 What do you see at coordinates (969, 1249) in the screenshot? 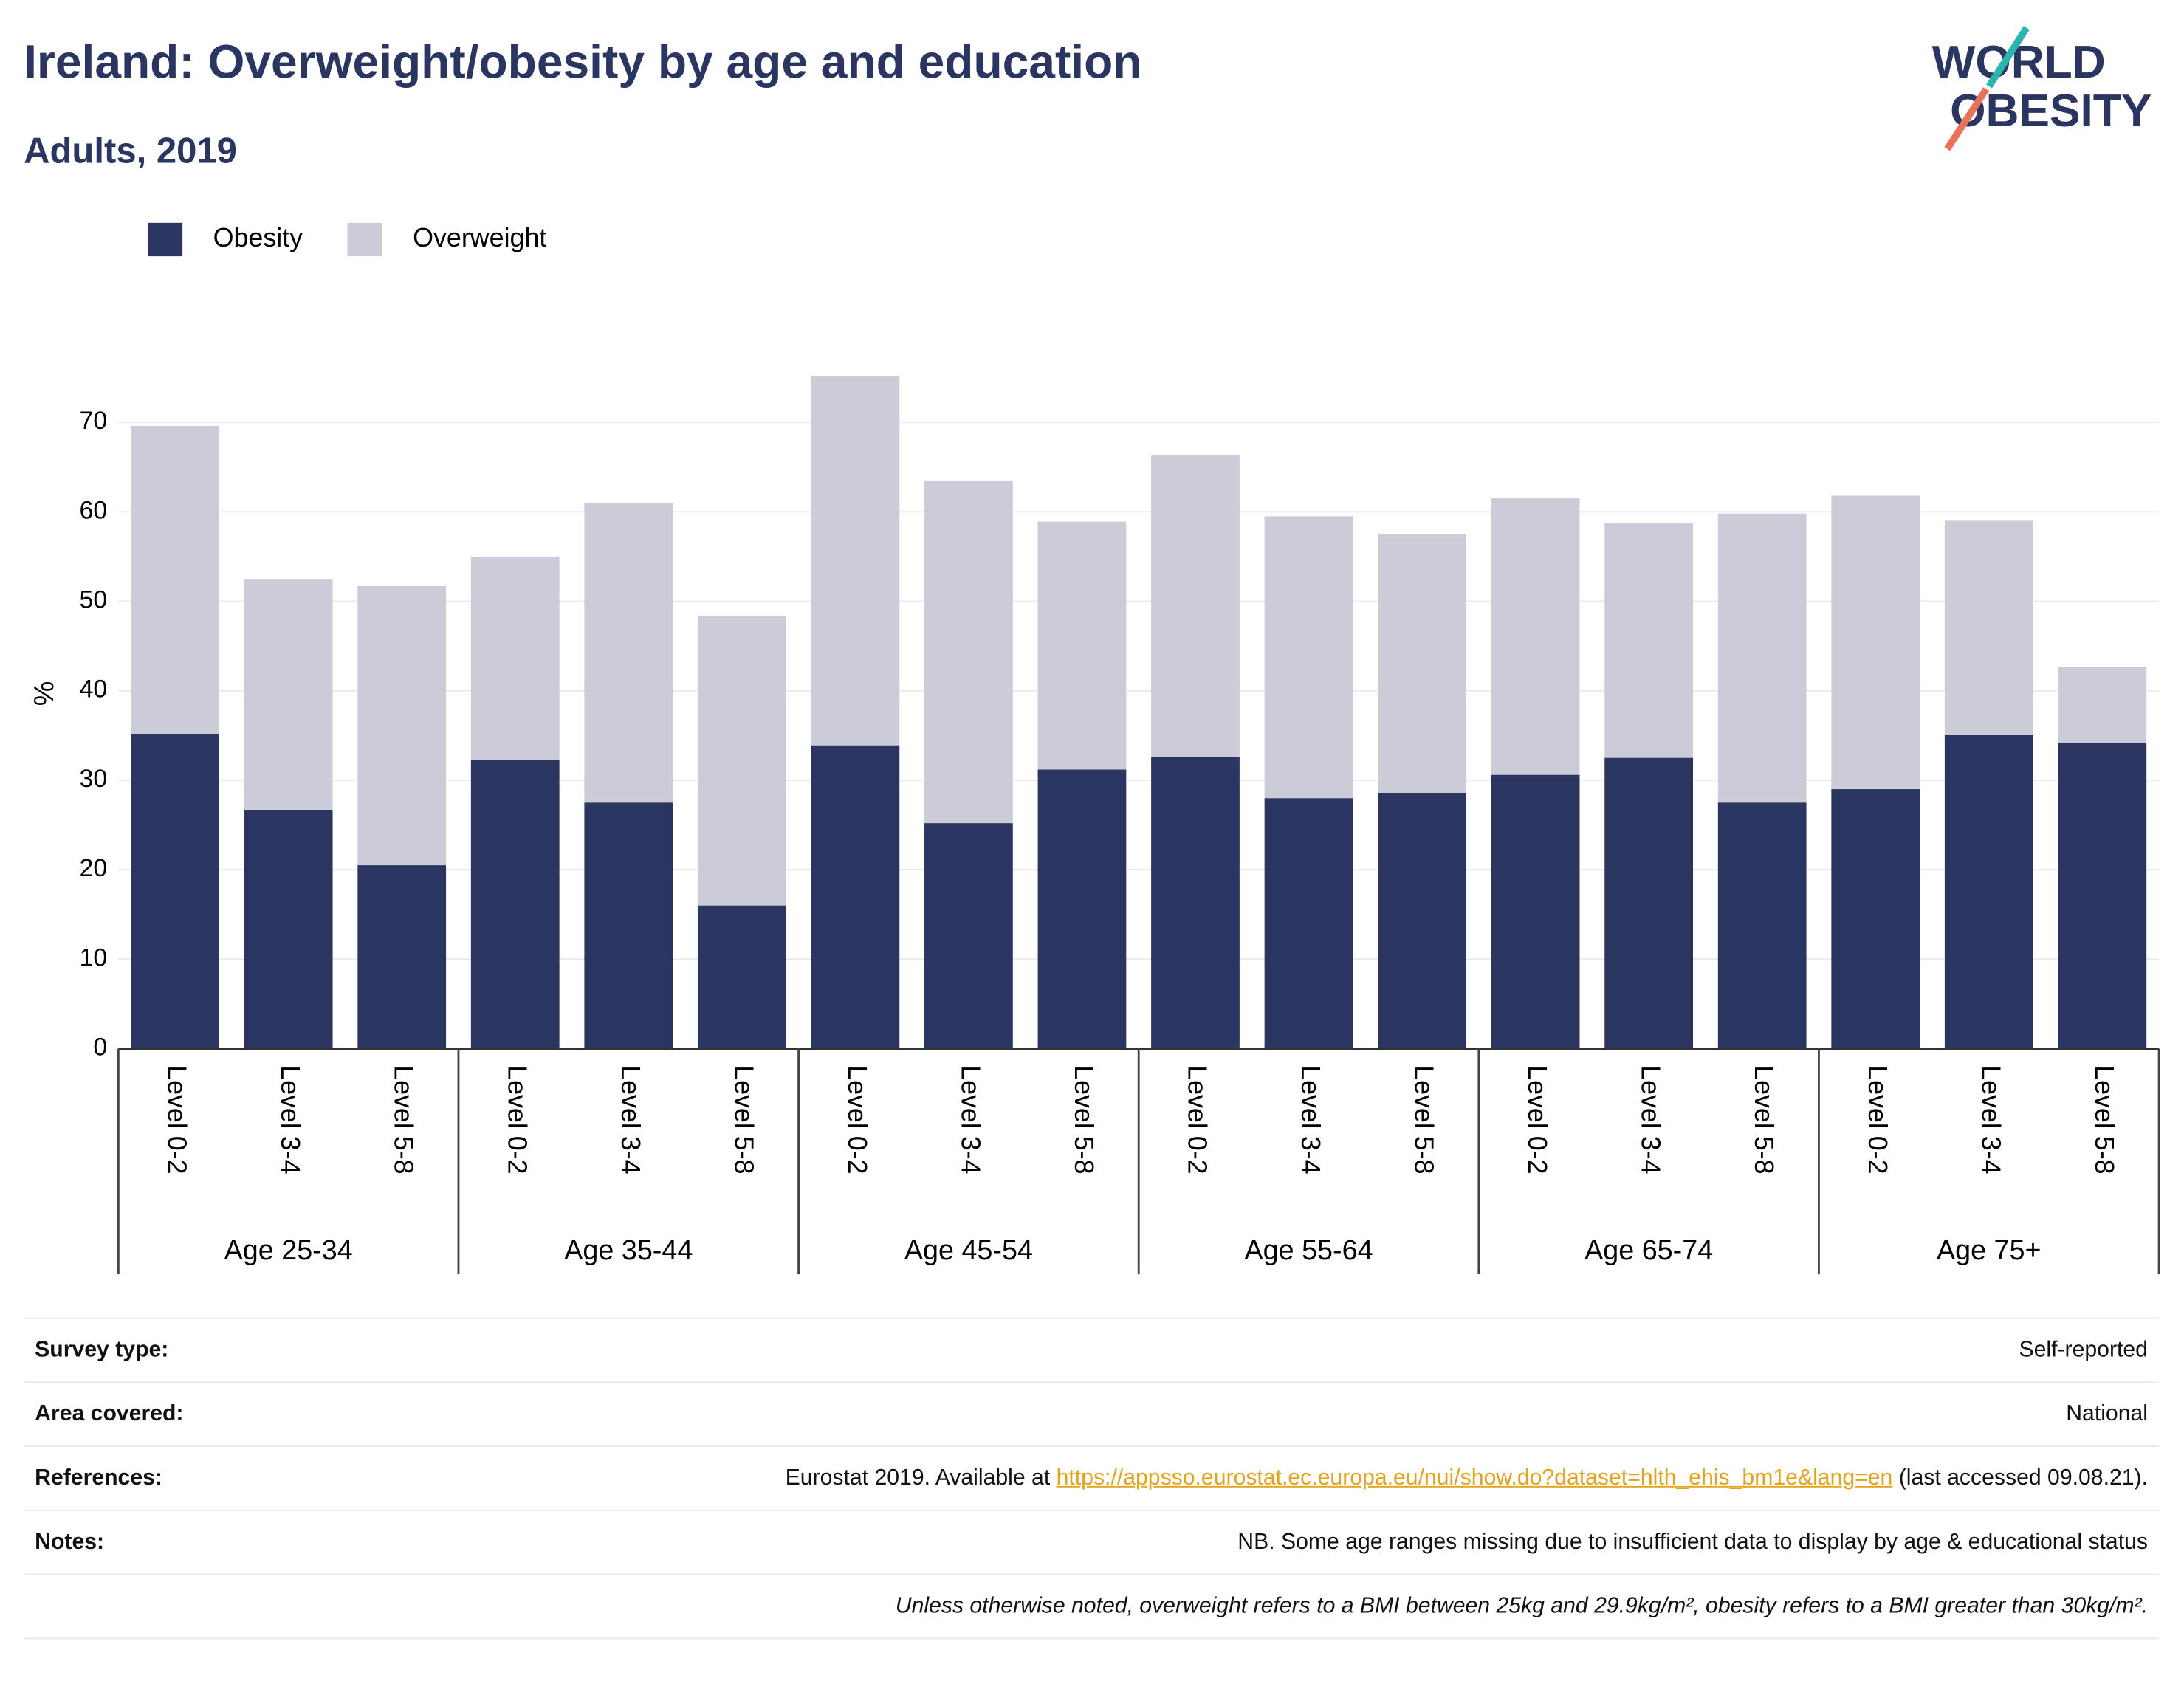
I see `group-label: Age 45-54` at bounding box center [969, 1249].